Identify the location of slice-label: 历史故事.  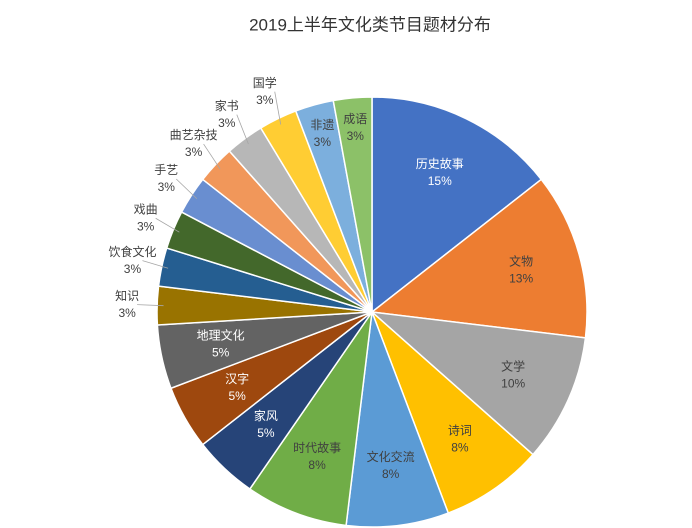
(440, 163).